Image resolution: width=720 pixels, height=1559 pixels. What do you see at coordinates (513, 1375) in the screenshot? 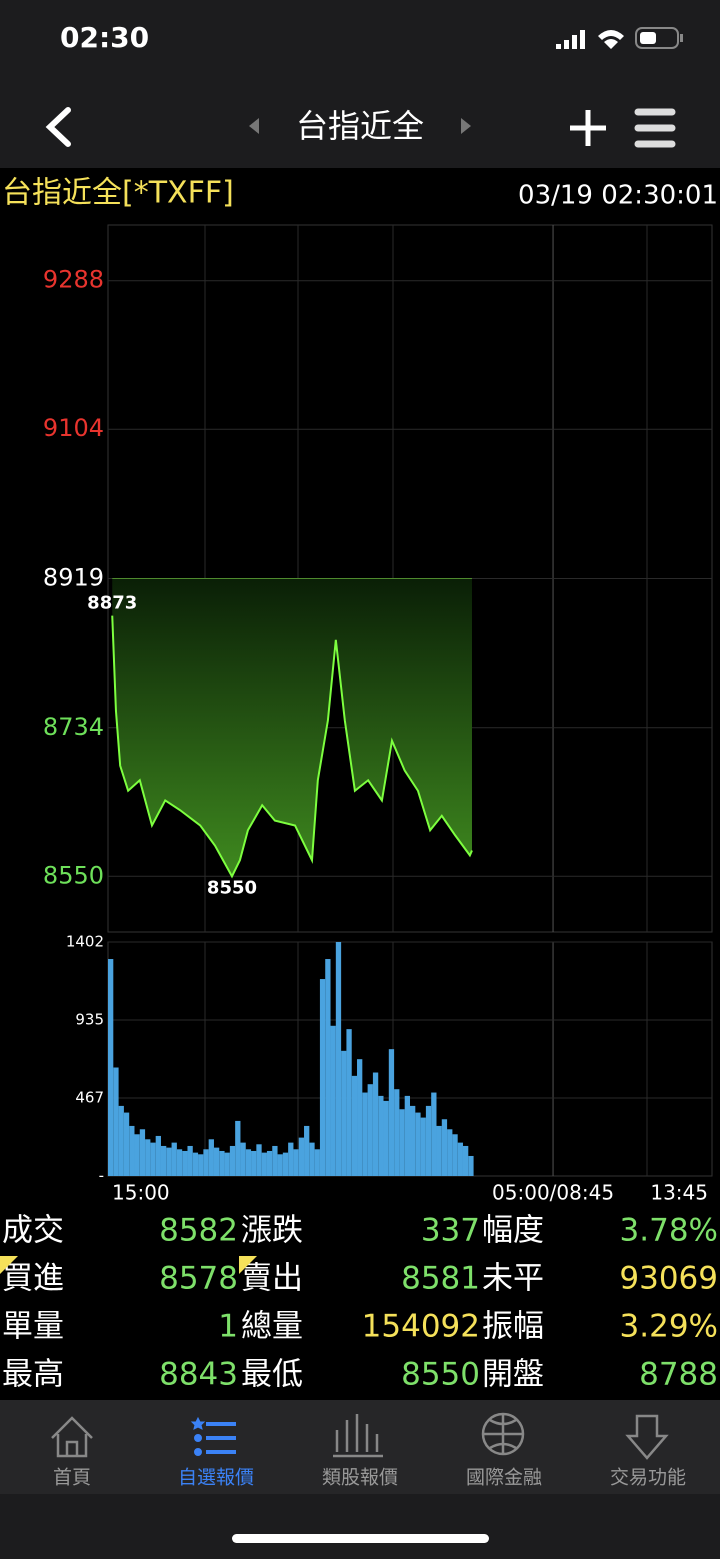
I see `quote-label: 開盤` at bounding box center [513, 1375].